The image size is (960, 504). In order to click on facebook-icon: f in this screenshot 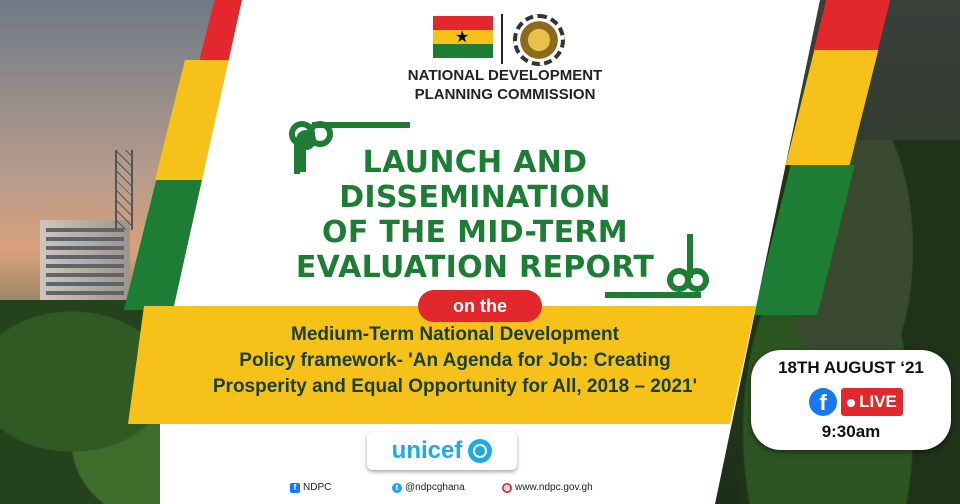, I will do `click(823, 402)`.